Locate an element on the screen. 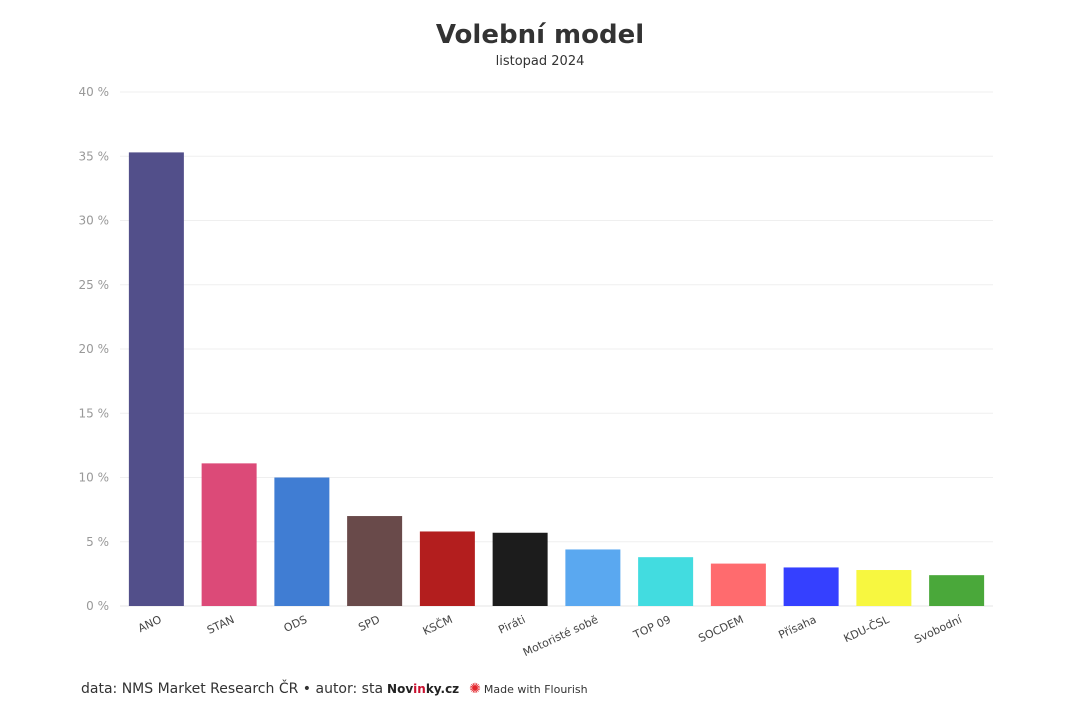 The height and width of the screenshot is (720, 1080). chart-title: Volební model is located at coordinates (540, 35).